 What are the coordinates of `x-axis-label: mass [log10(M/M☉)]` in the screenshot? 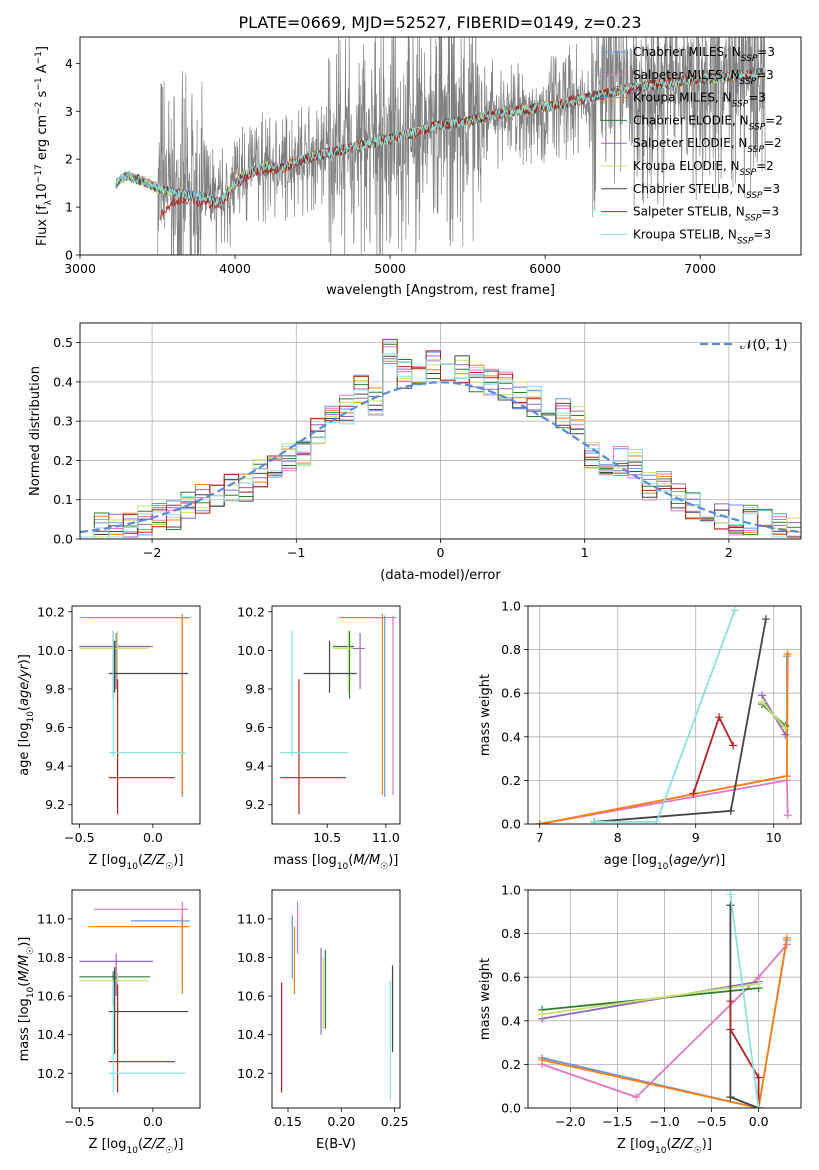 It's located at (336, 862).